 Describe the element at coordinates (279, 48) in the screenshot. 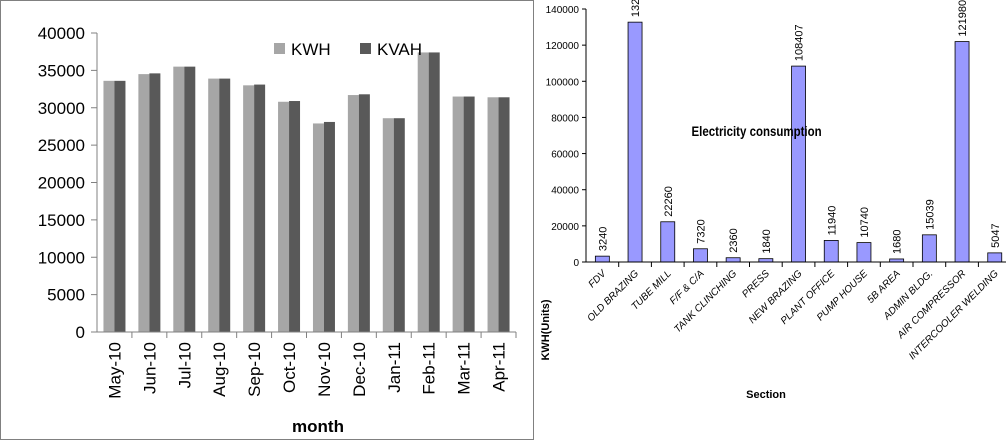

I see `legend-swatch-kwh` at that location.